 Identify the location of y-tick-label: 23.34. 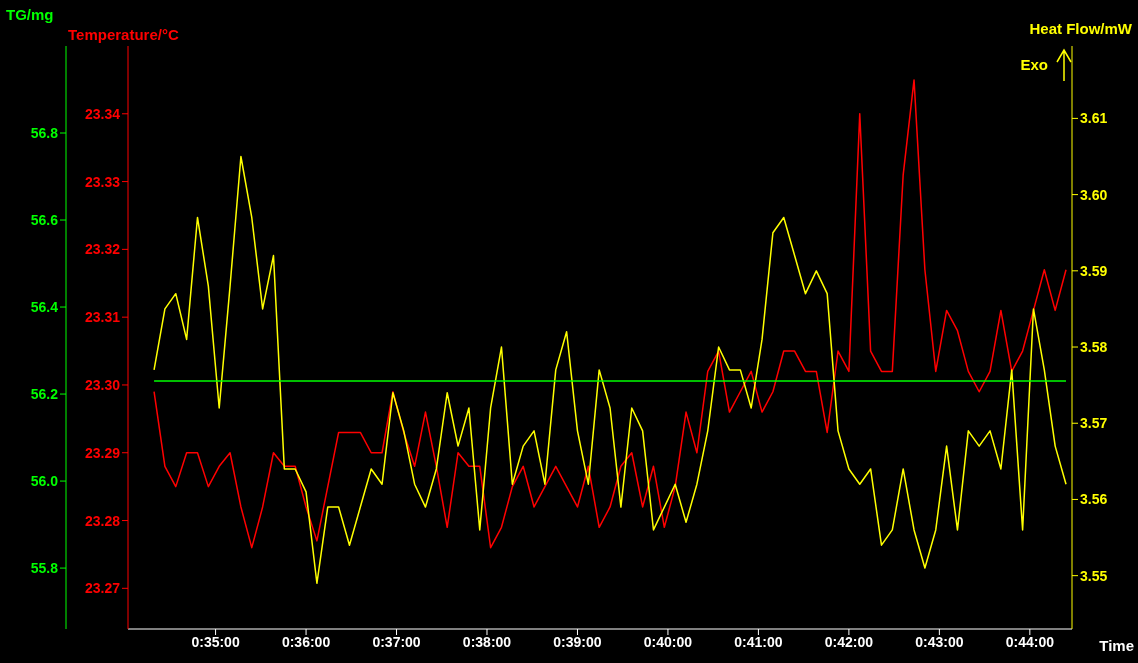
(102, 113).